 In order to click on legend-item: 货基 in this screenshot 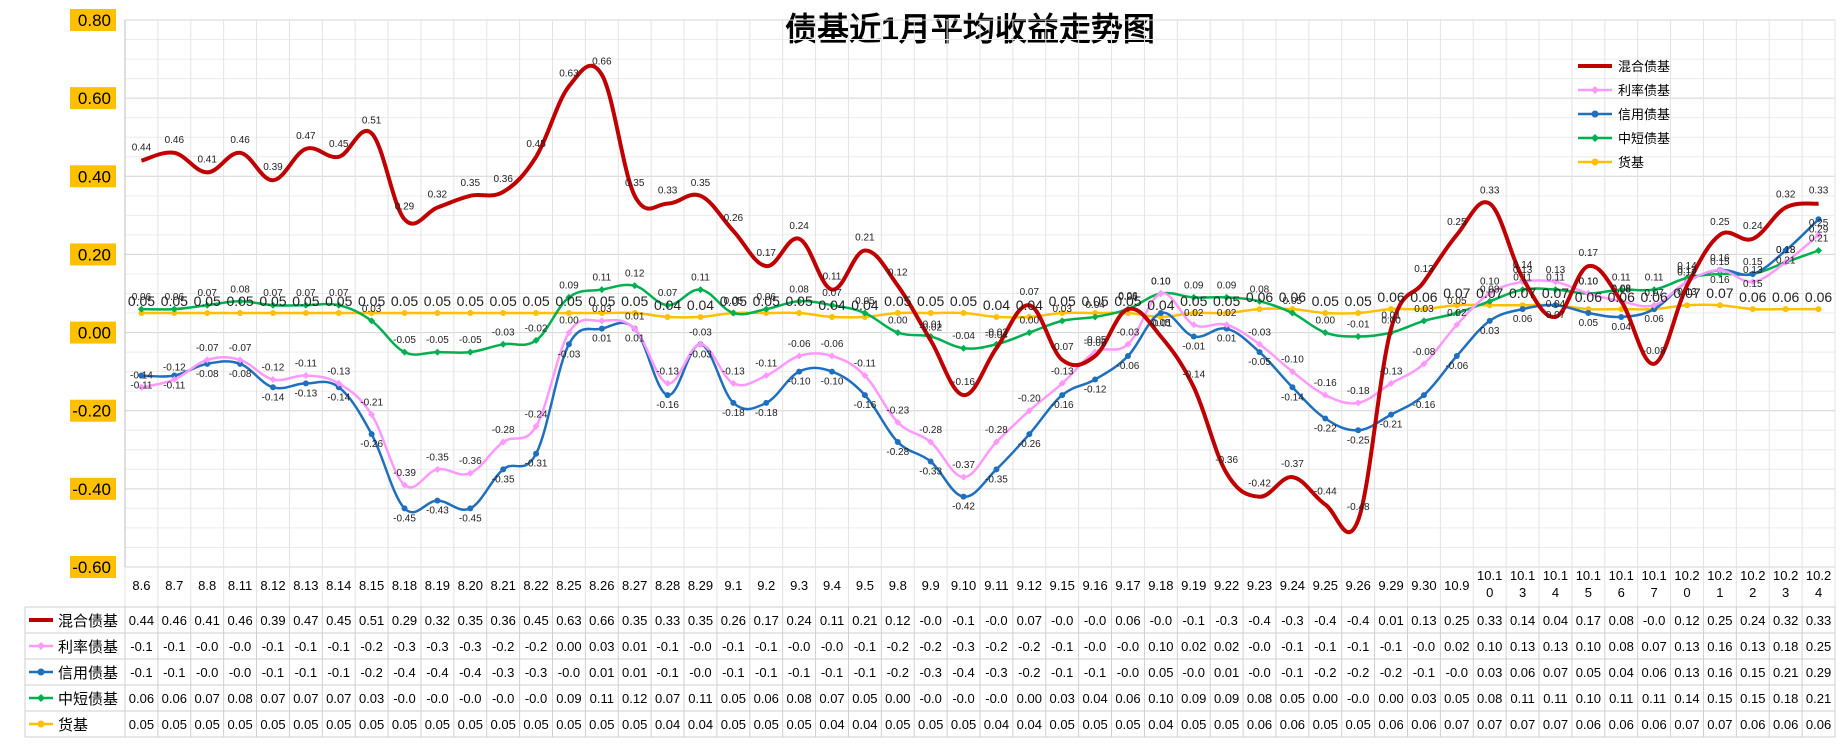, I will do `click(1611, 162)`.